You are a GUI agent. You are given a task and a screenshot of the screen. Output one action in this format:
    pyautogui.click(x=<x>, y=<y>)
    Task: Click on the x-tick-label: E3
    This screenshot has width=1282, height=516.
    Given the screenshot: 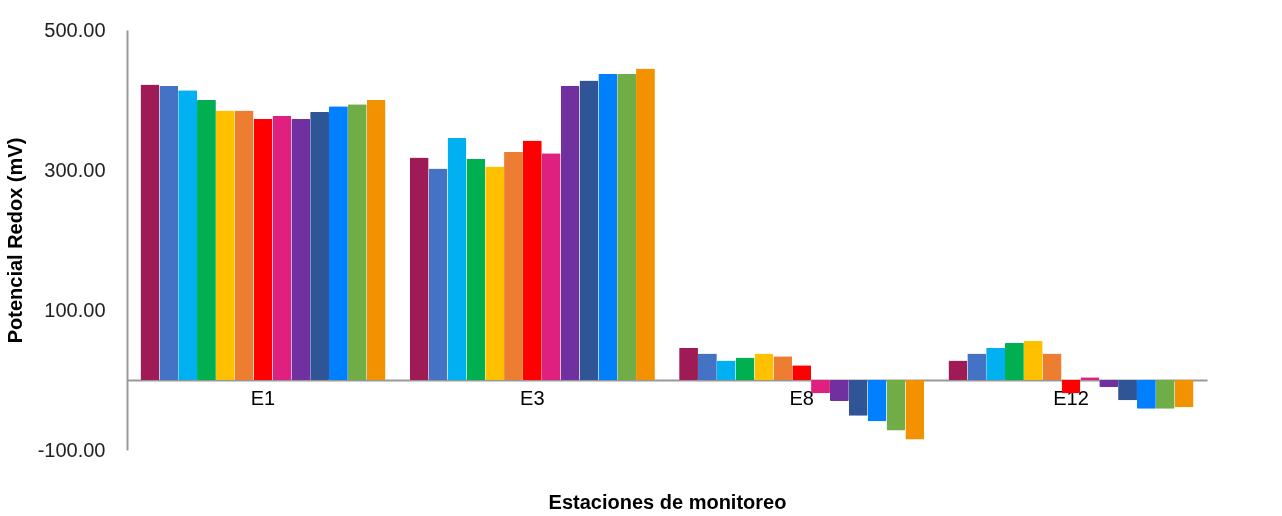 What is the action you would take?
    pyautogui.click(x=532, y=397)
    